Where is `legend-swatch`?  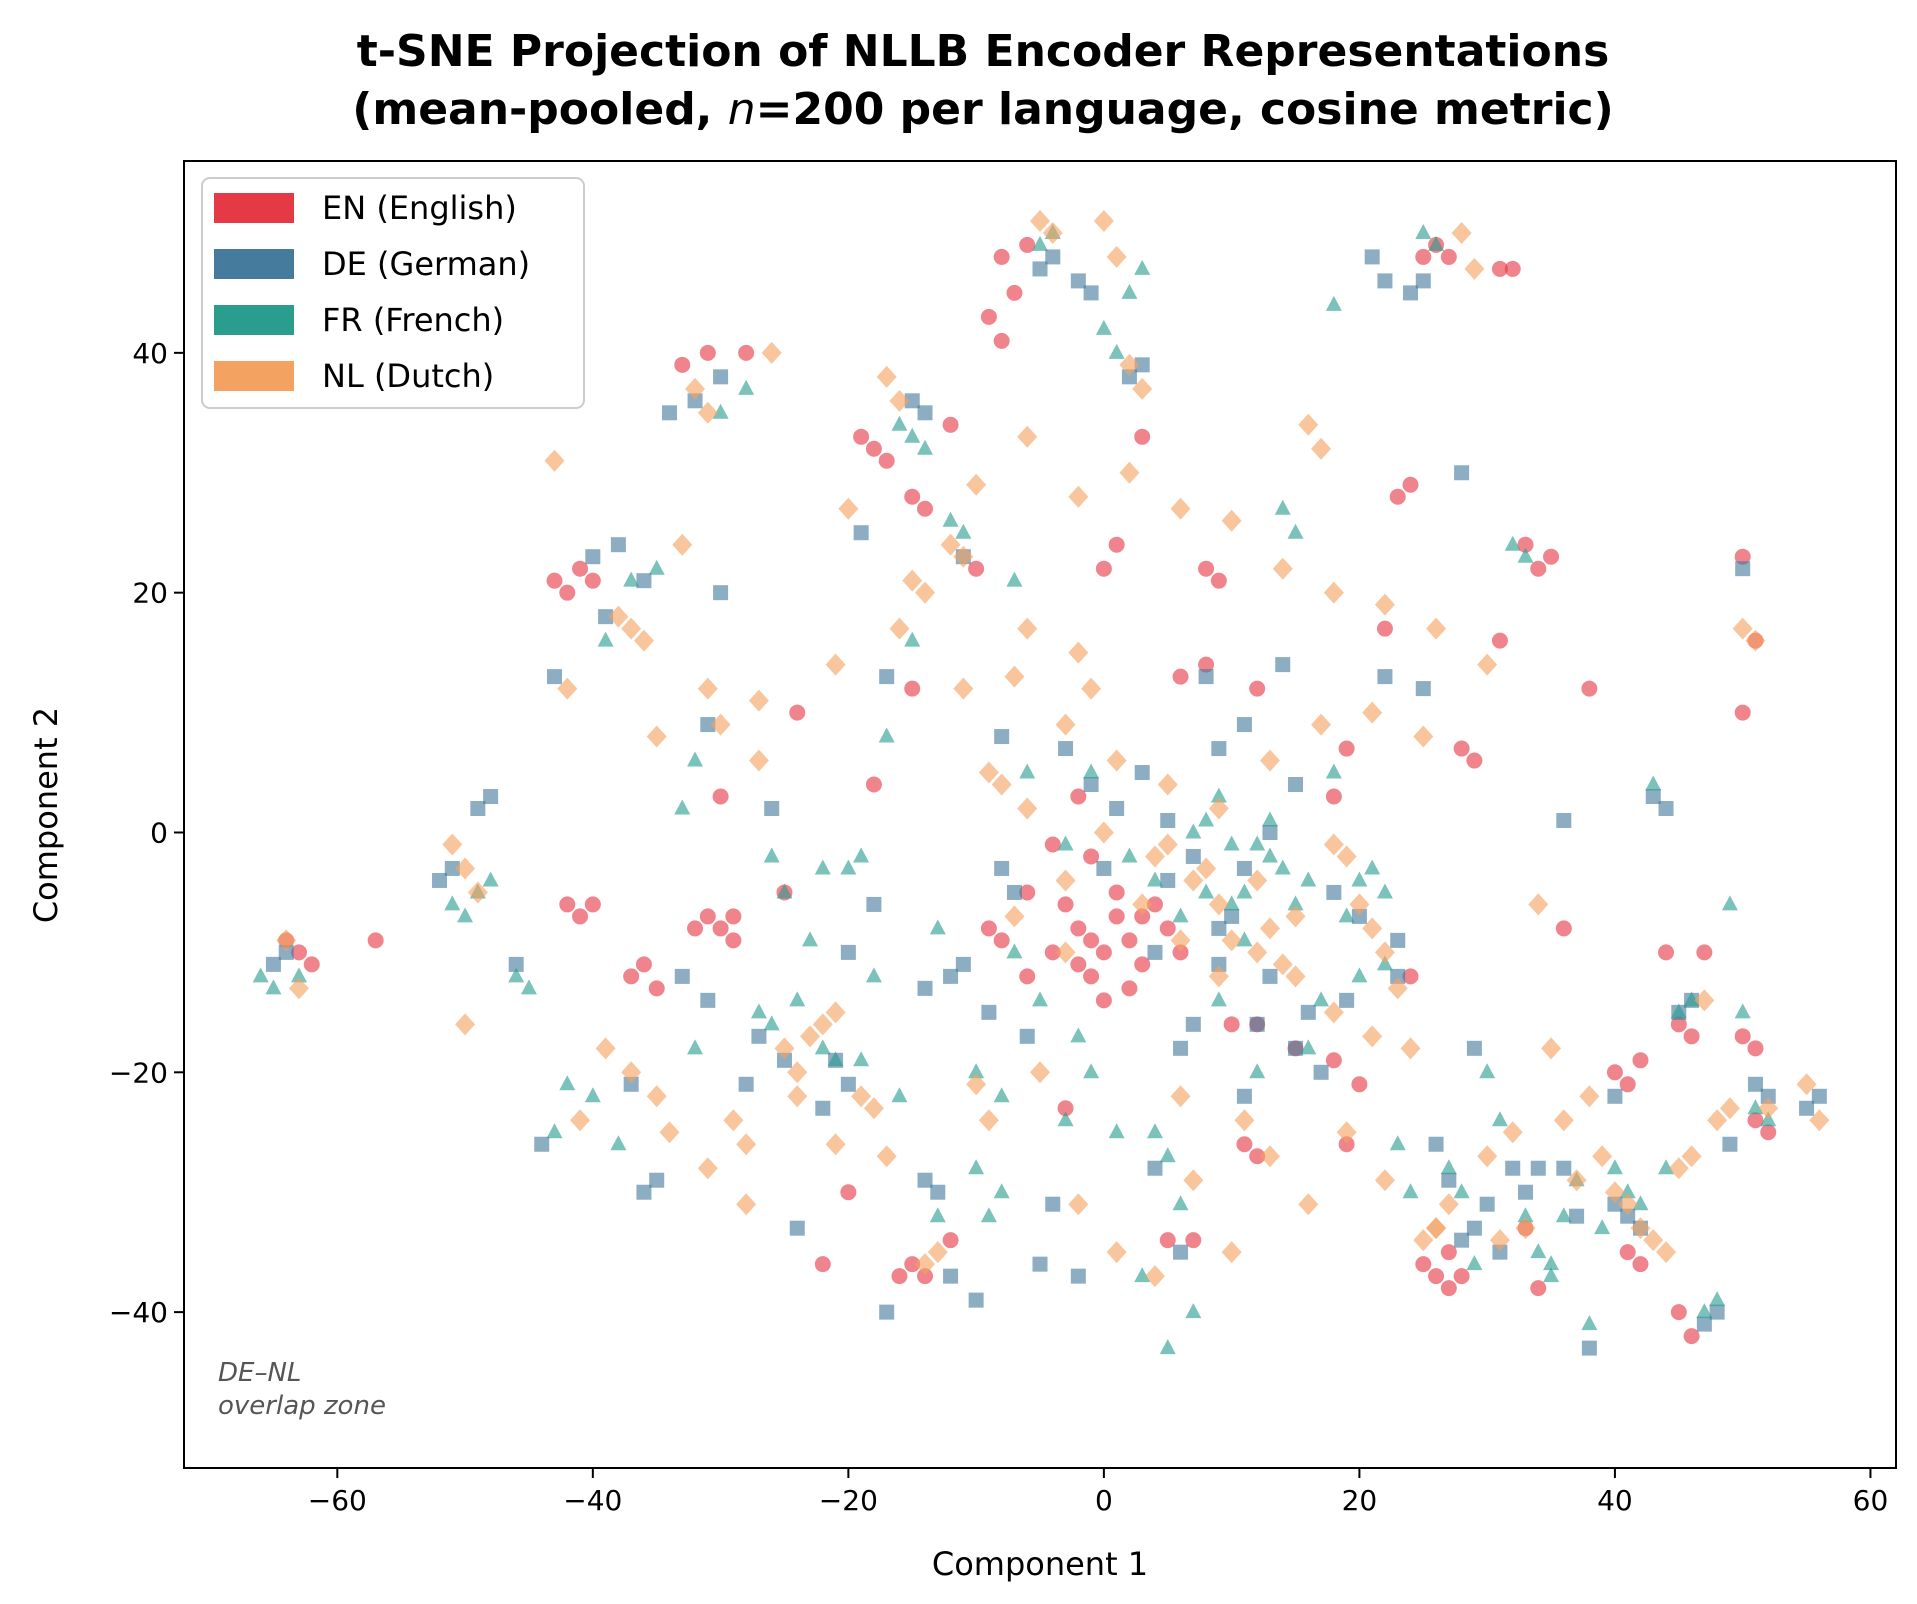
legend-swatch is located at coordinates (254, 320).